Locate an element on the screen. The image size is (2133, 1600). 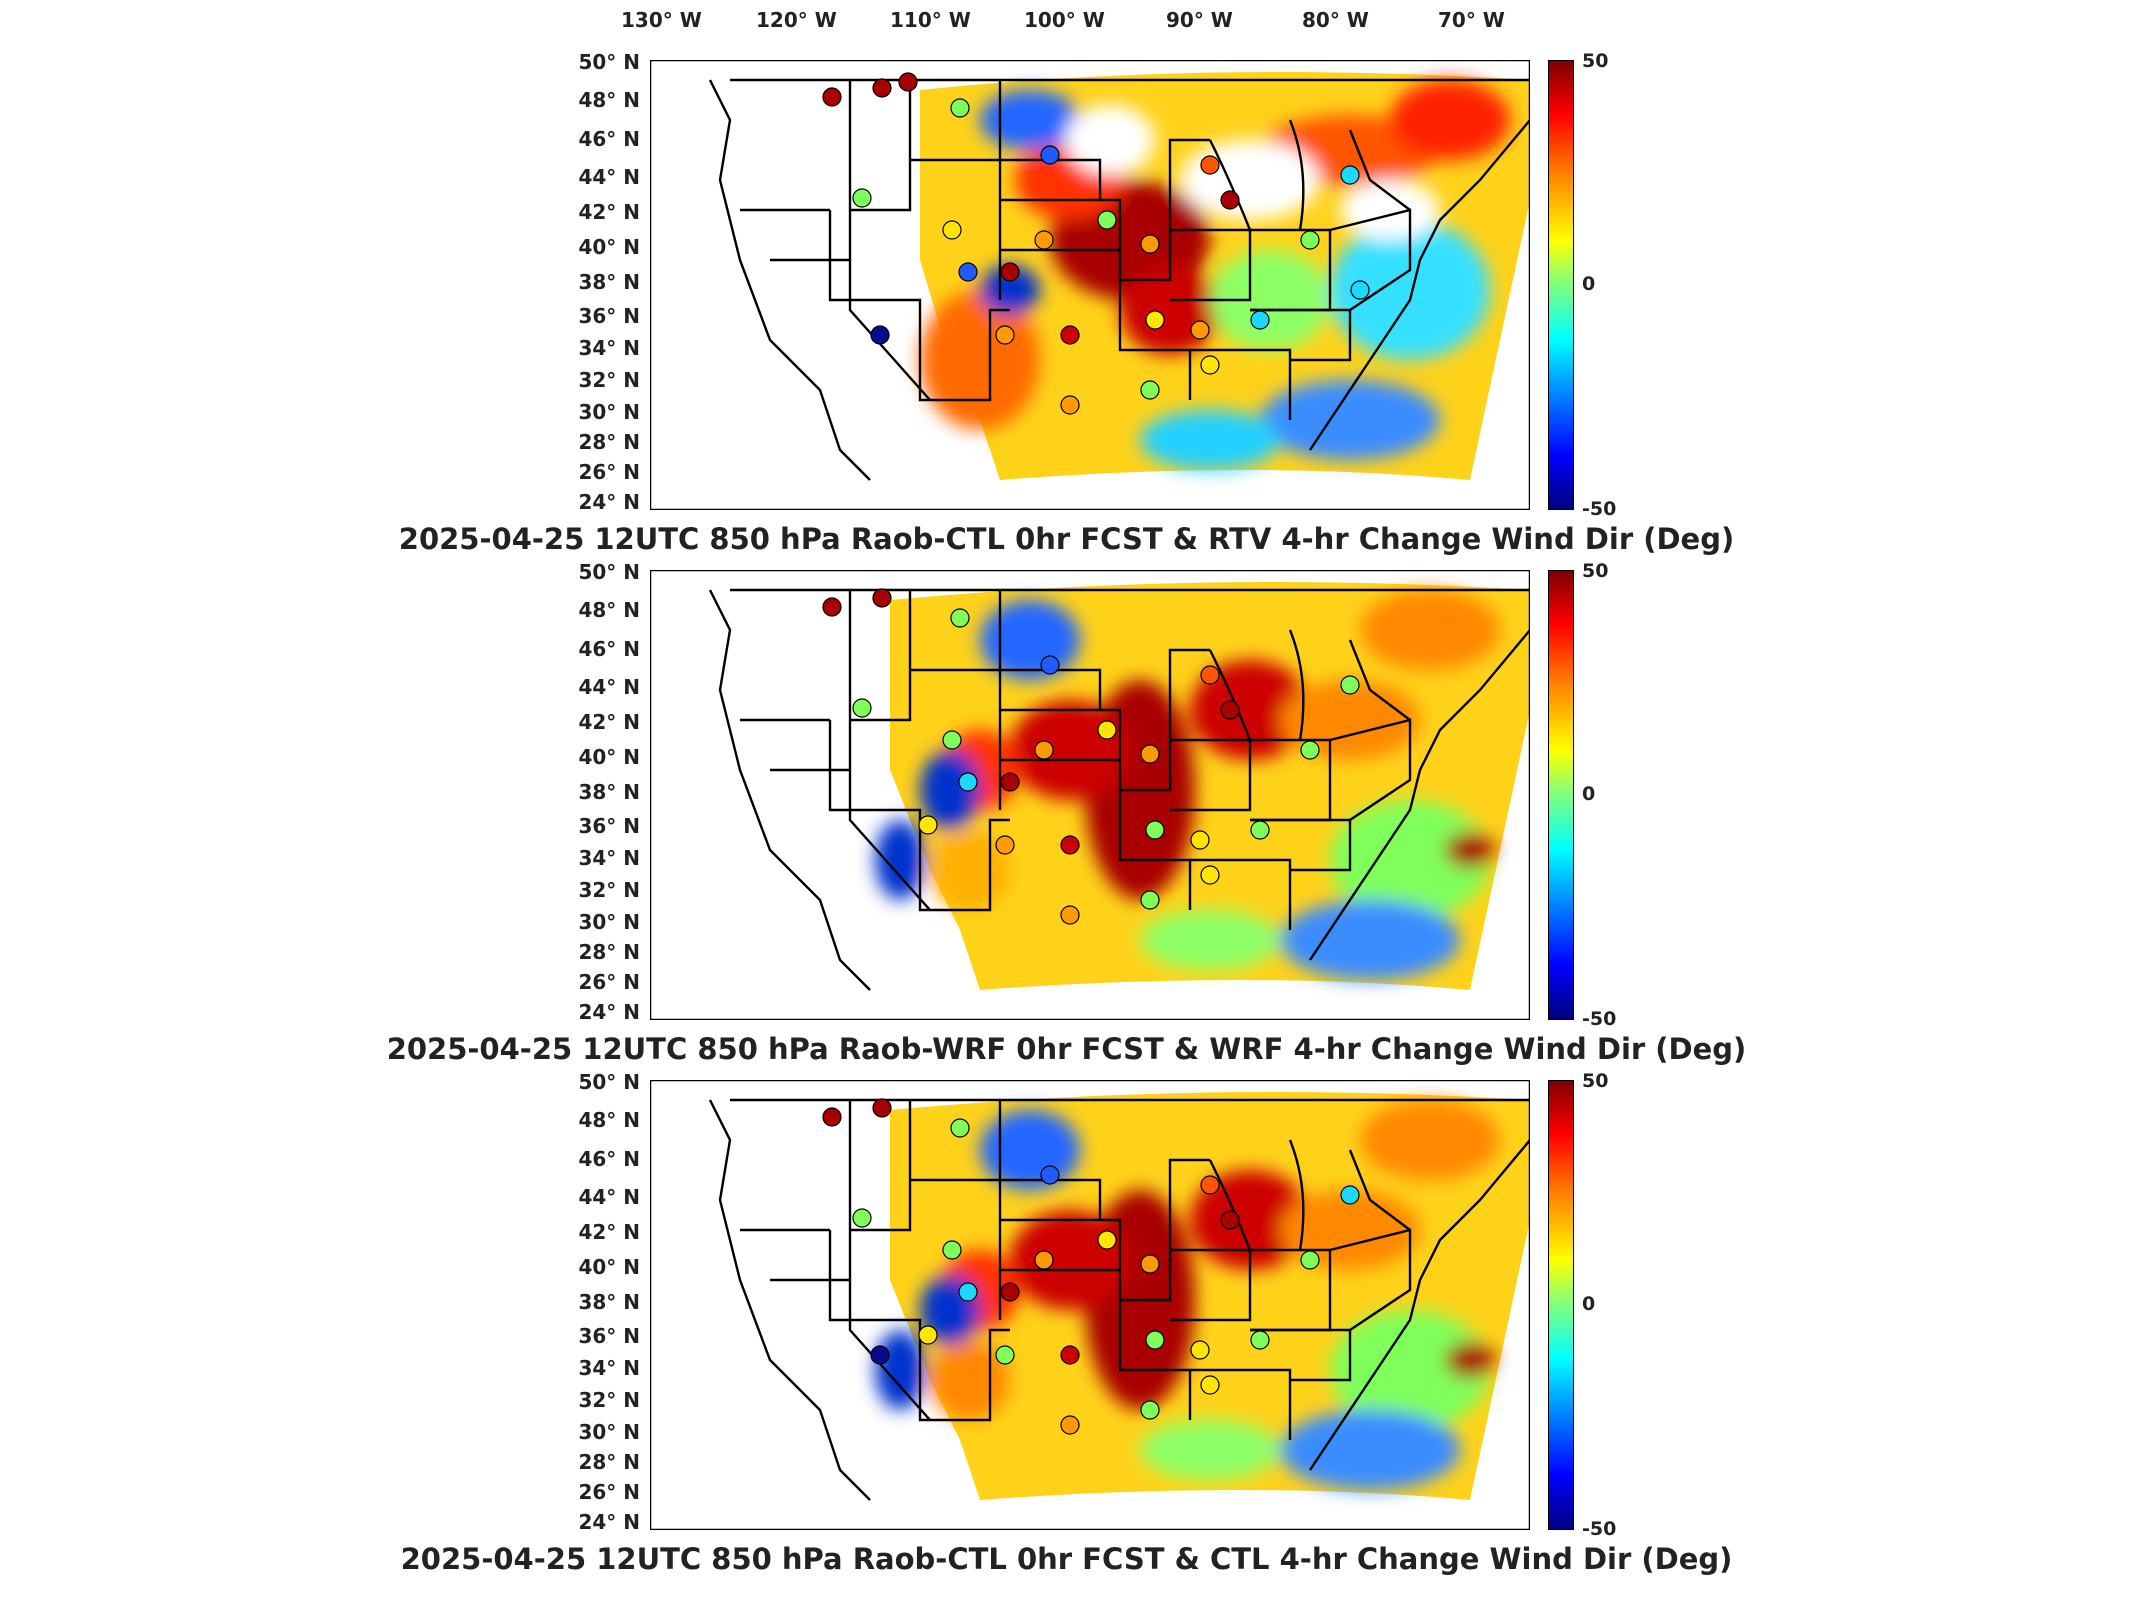
lon-label: 90° W is located at coordinates (1199, 20).